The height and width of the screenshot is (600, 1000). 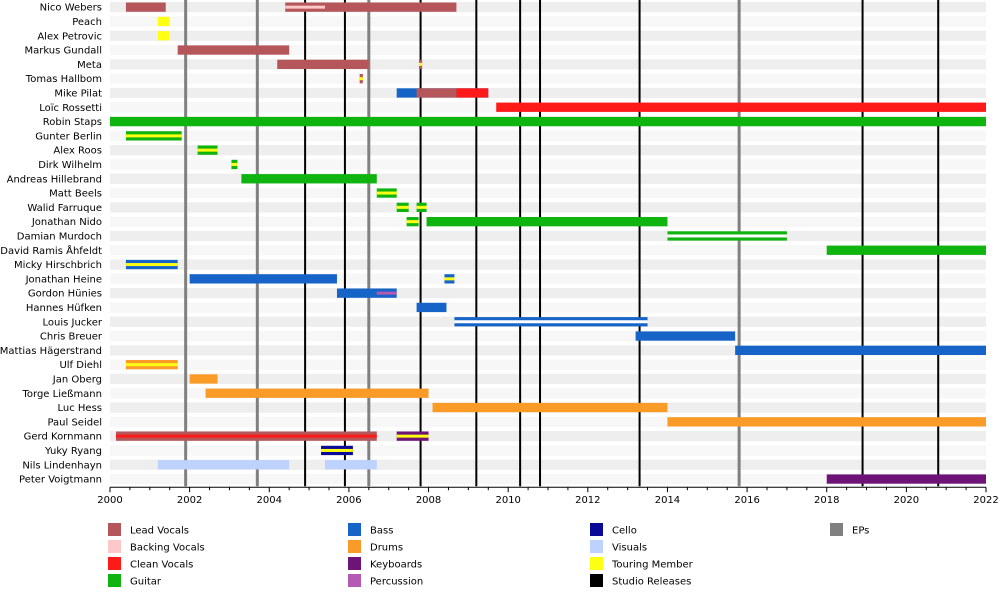 I want to click on legend-label: Cello, so click(x=624, y=531).